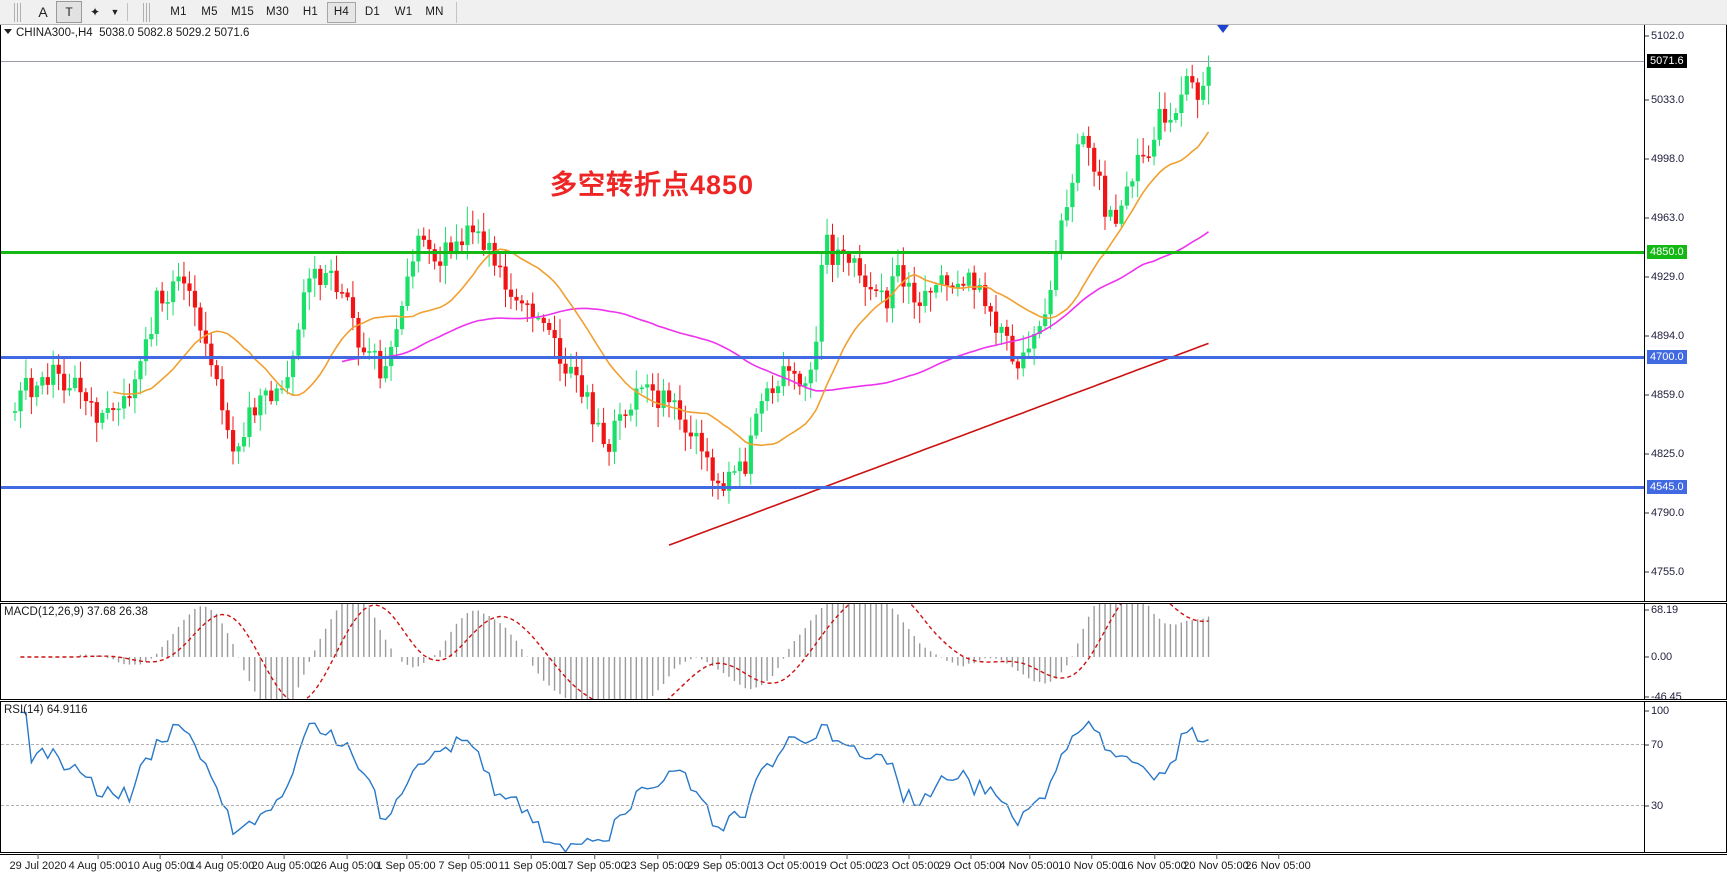 This screenshot has width=1727, height=884. What do you see at coordinates (1662, 657) in the screenshot?
I see `macd-tick: 0.00` at bounding box center [1662, 657].